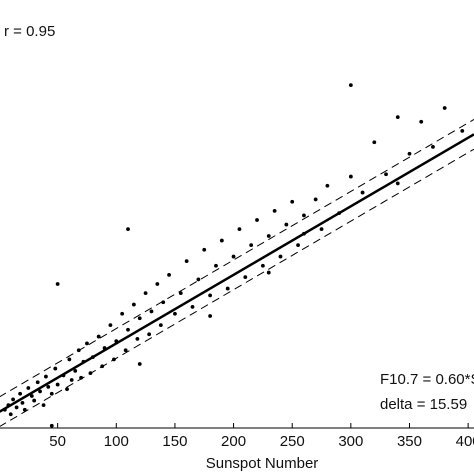  Describe the element at coordinates (465, 441) in the screenshot. I see `x-tick-label: 400` at that location.